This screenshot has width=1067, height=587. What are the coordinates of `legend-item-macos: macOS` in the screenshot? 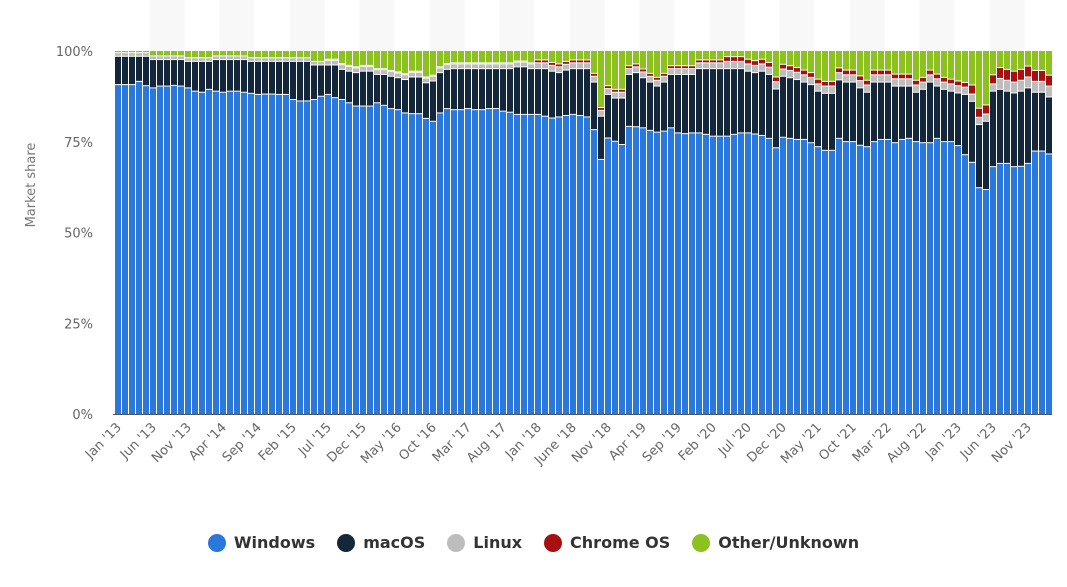 It's located at (381, 542).